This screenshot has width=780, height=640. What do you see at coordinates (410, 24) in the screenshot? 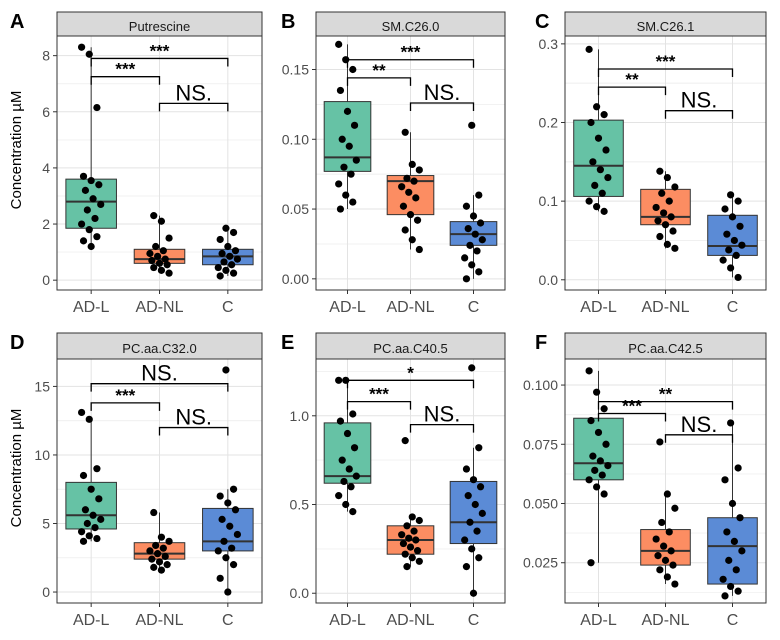
I see `strip-header` at bounding box center [410, 24].